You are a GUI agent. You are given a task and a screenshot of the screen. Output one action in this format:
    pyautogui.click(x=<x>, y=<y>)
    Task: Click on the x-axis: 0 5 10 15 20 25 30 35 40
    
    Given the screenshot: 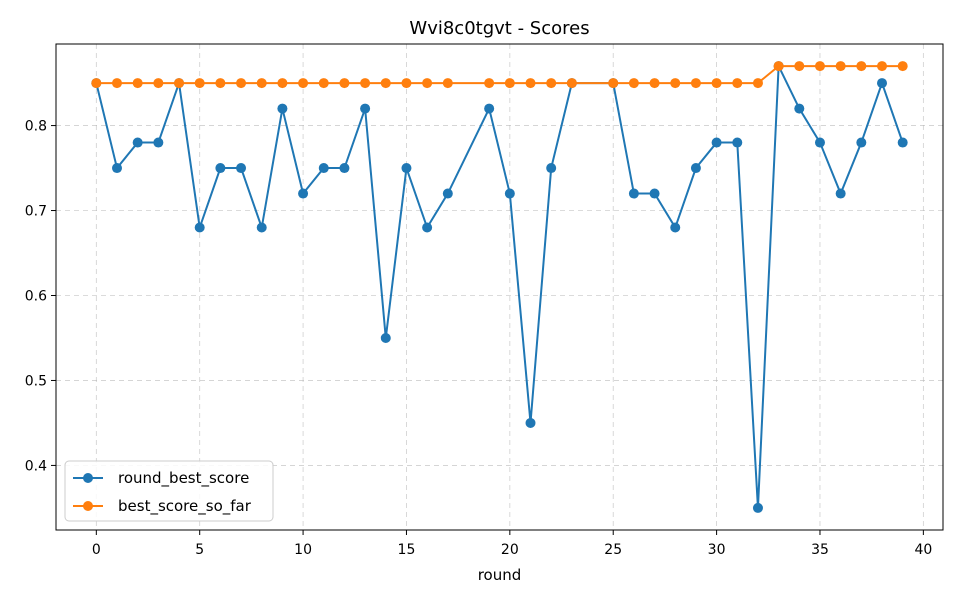 What is the action you would take?
    pyautogui.click(x=512, y=544)
    